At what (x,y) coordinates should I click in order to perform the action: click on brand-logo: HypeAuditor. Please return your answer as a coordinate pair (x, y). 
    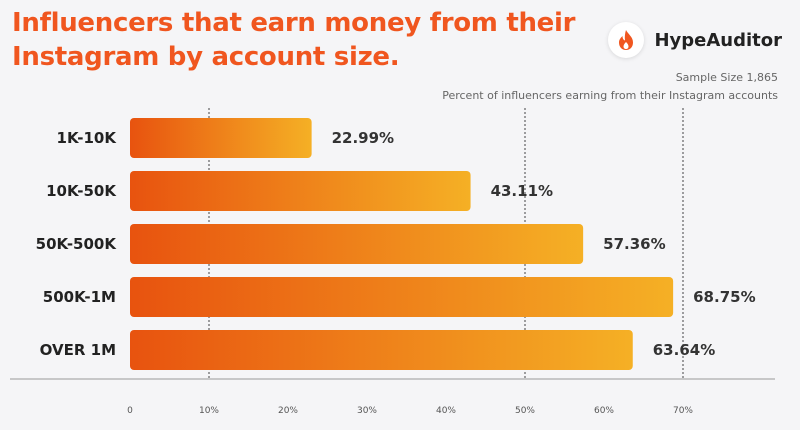
    Looking at the image, I should click on (695, 40).